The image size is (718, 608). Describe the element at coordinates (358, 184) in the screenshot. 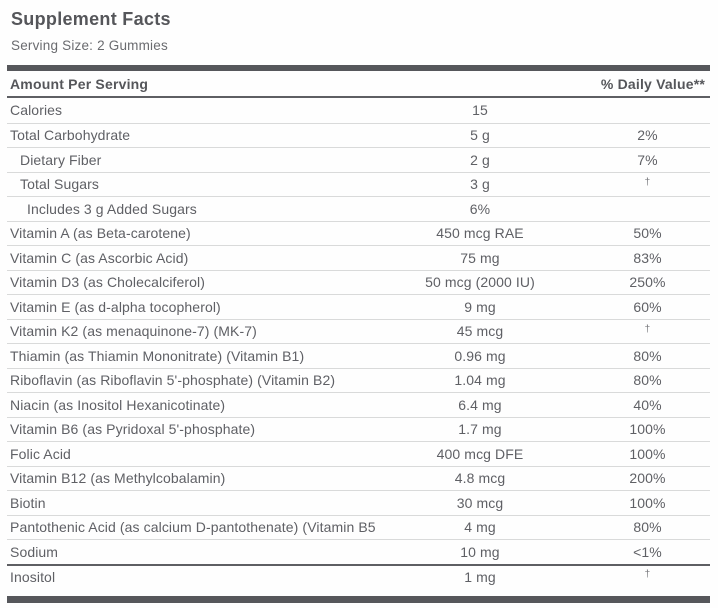

I see `table-row: Total Sugars 3 g †` at that location.